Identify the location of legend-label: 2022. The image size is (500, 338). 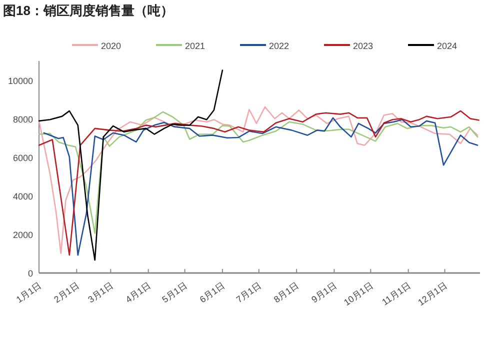
(279, 46).